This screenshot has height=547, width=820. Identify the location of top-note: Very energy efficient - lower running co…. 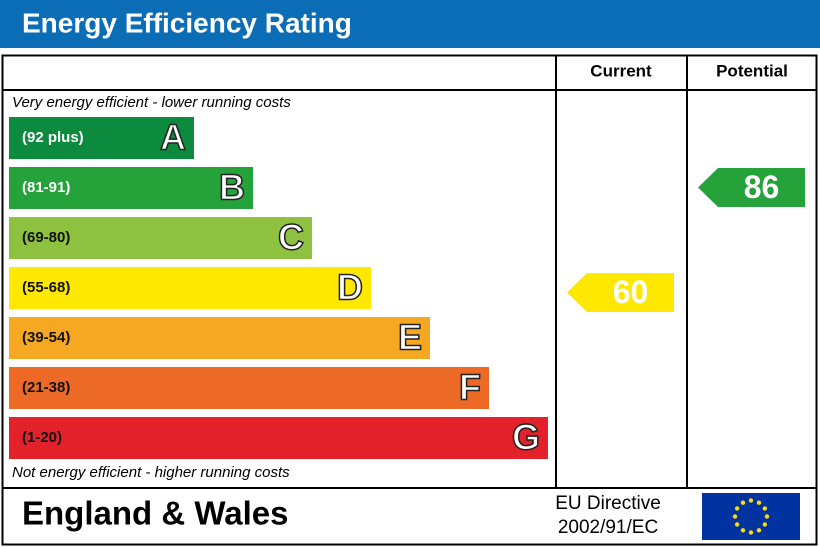
(151, 102).